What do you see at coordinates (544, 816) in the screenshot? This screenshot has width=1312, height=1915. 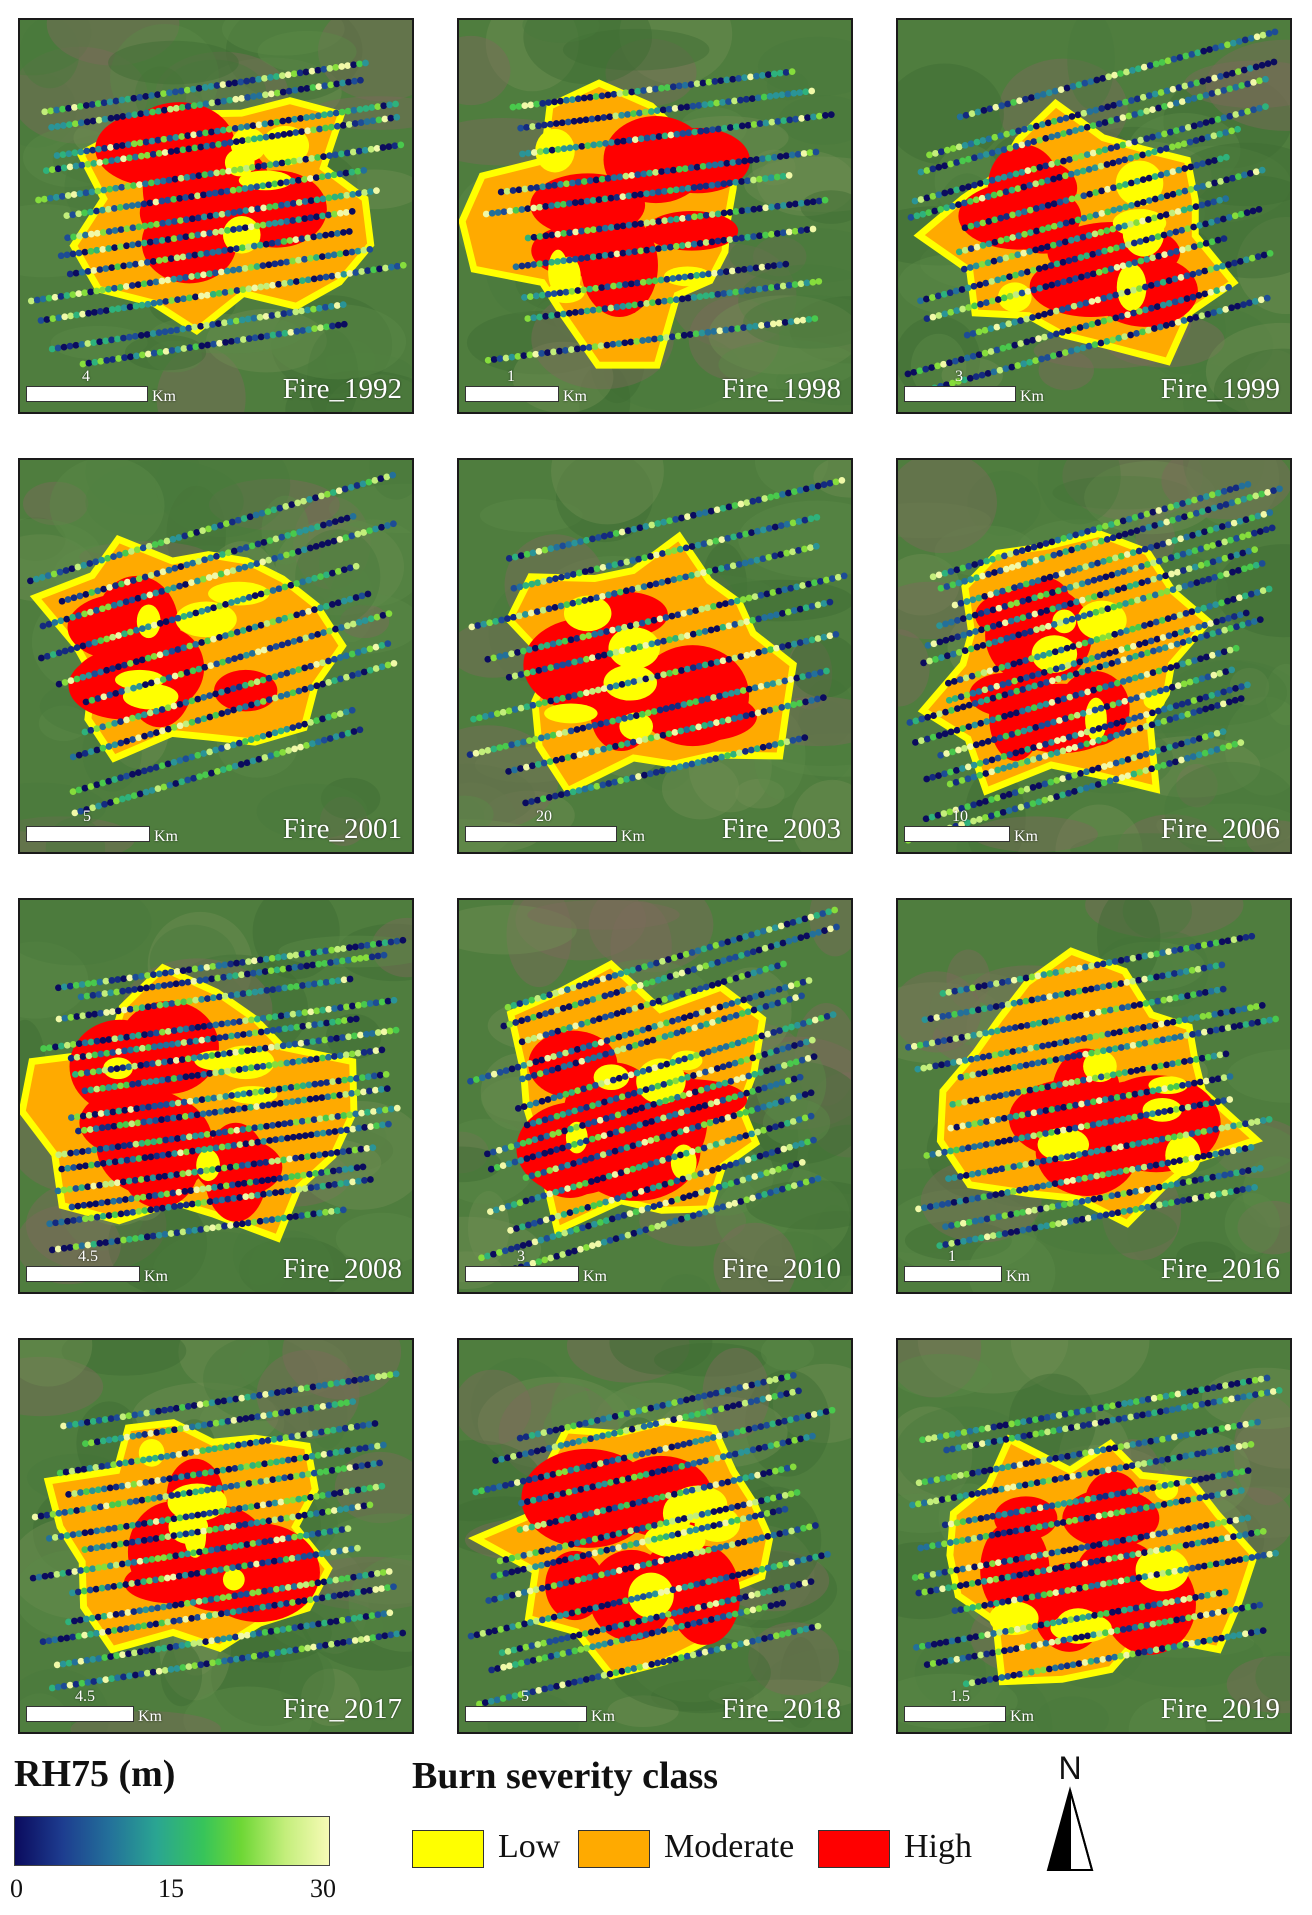 I see `scale-value: 20` at bounding box center [544, 816].